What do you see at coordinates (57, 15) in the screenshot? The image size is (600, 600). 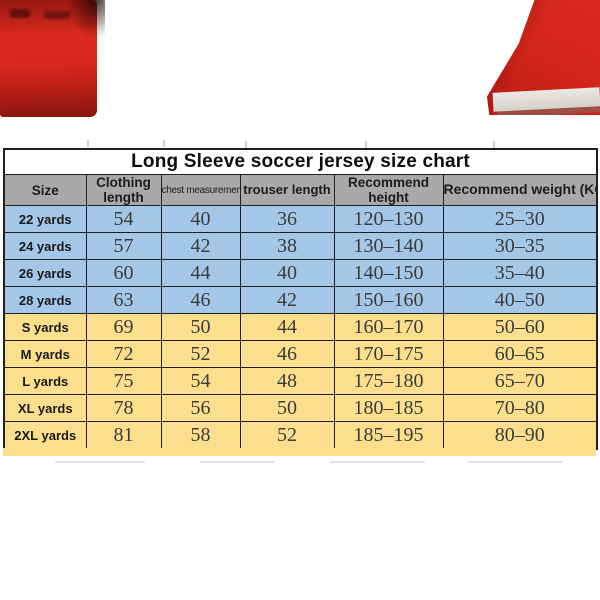 I see `jersey-sponsor-mark` at bounding box center [57, 15].